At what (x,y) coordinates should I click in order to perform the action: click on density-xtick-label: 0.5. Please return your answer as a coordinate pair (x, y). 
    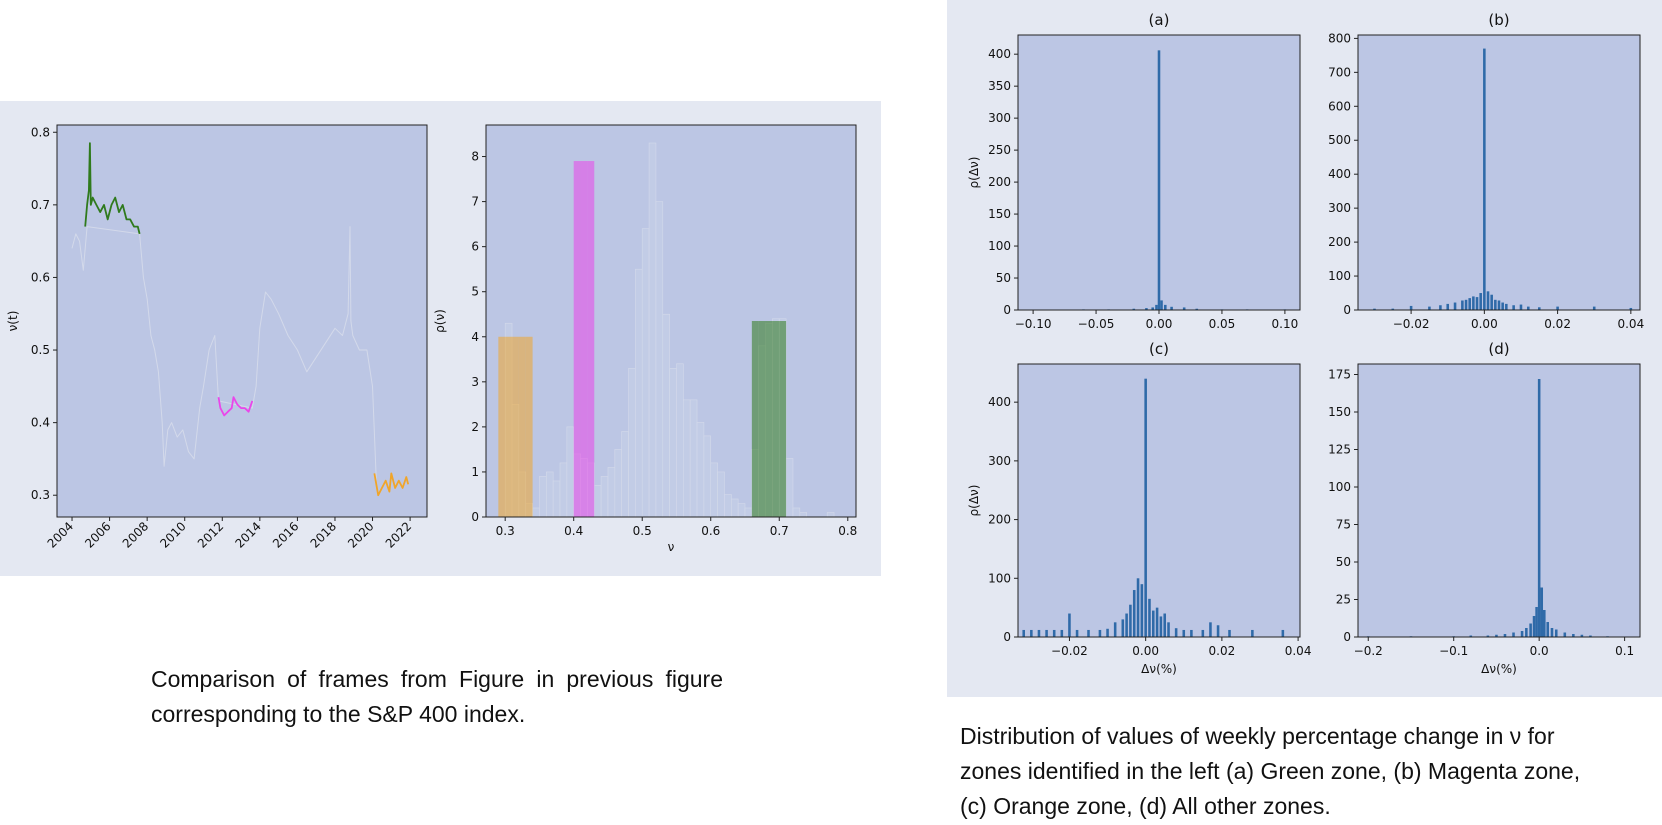
    Looking at the image, I should click on (642, 531).